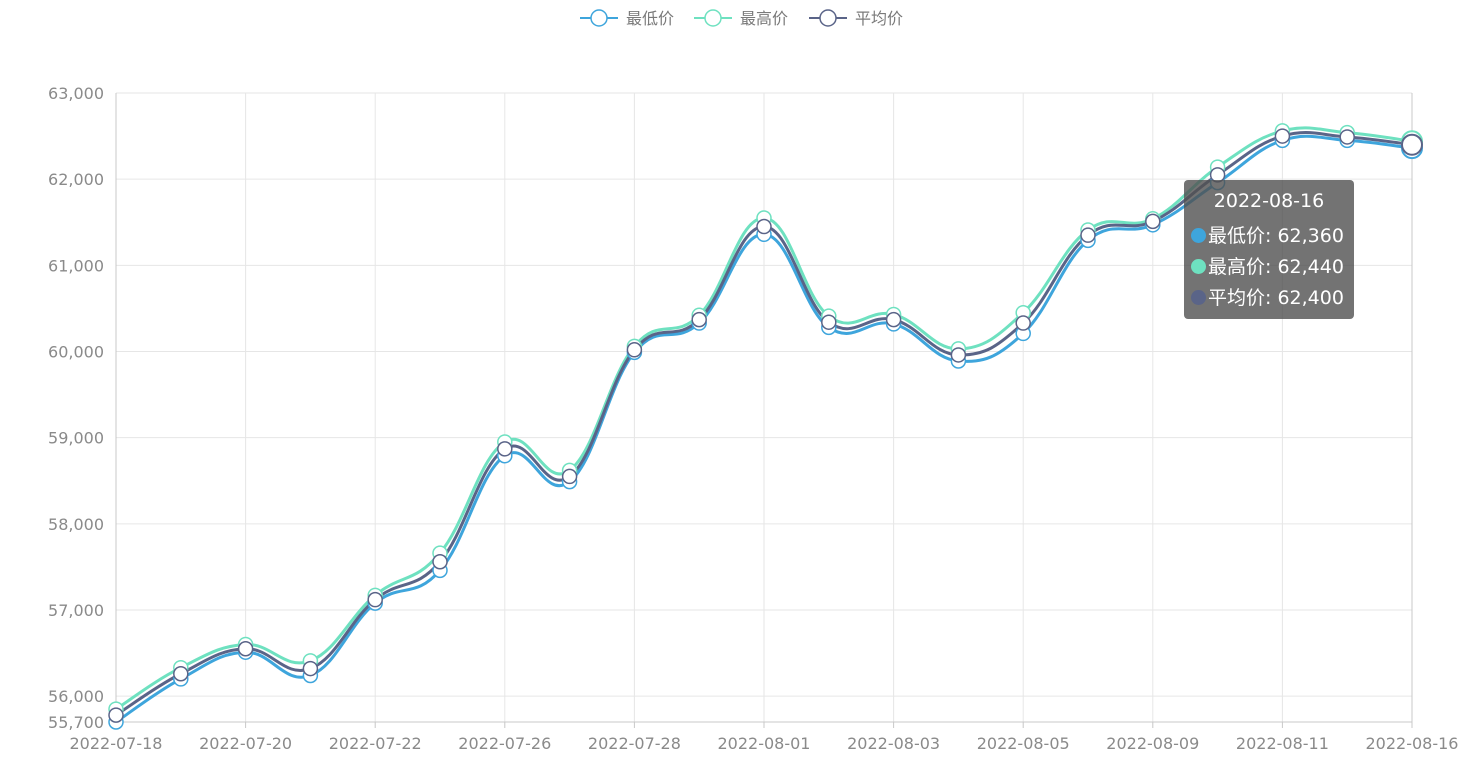 The image size is (1470, 760). What do you see at coordinates (650, 18) in the screenshot?
I see `legend-label: 最低价` at bounding box center [650, 18].